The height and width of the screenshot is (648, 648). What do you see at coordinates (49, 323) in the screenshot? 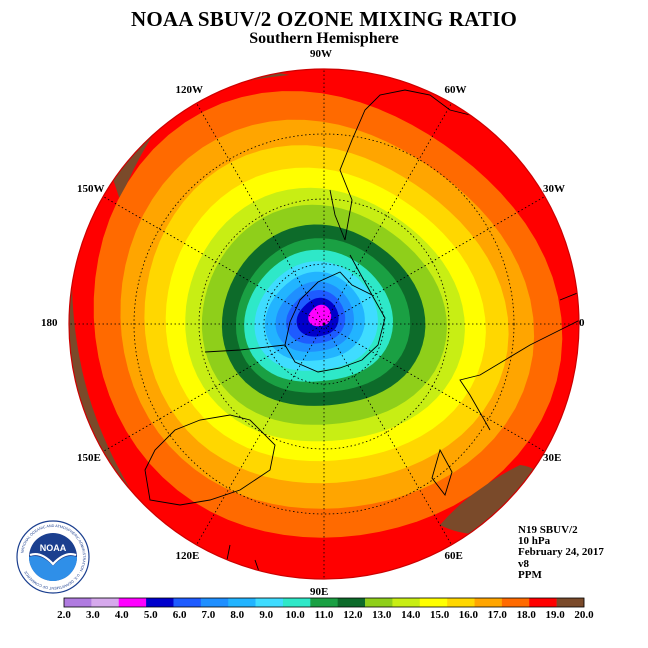
I see `longitude-label: 180` at bounding box center [49, 323].